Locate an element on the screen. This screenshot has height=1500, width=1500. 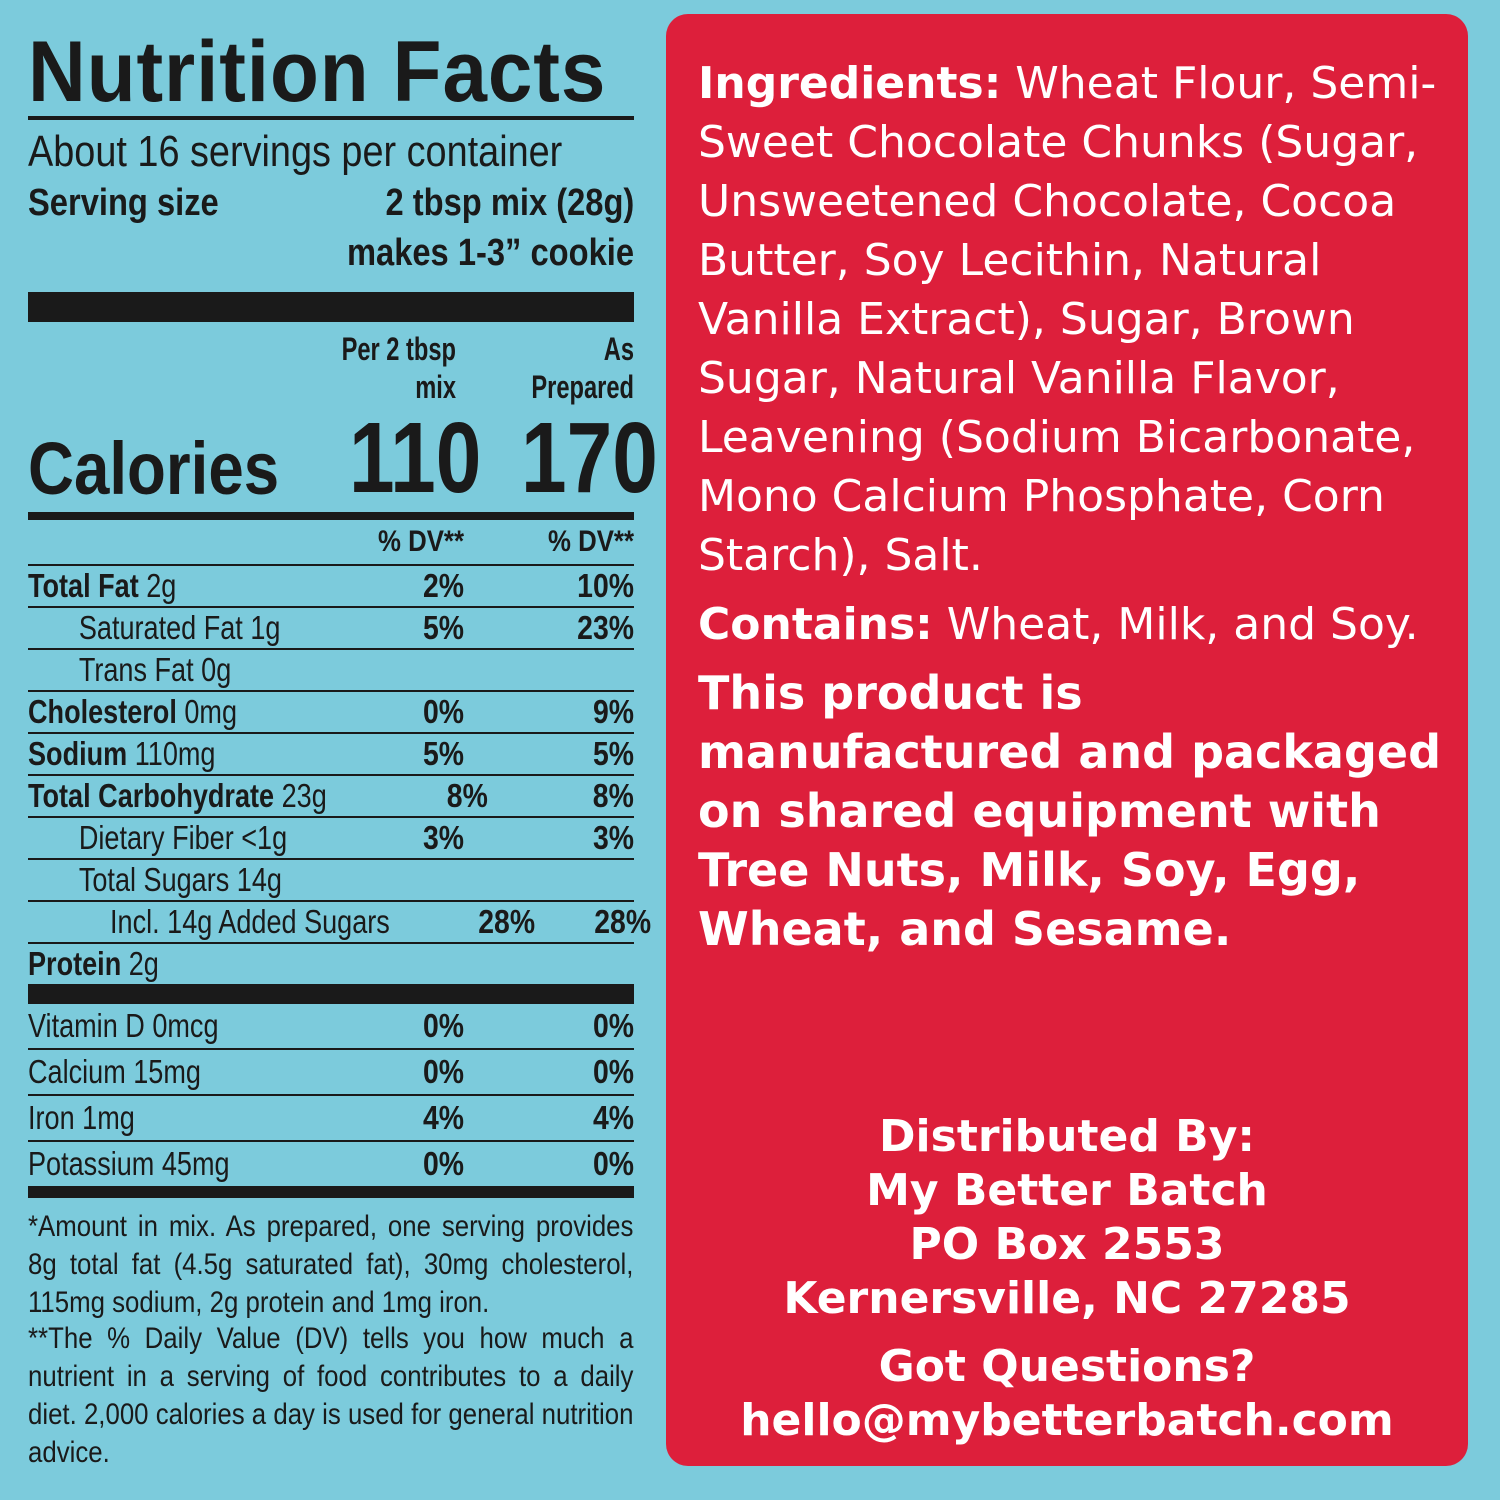
dv-prepared: 3% is located at coordinates (613, 837).